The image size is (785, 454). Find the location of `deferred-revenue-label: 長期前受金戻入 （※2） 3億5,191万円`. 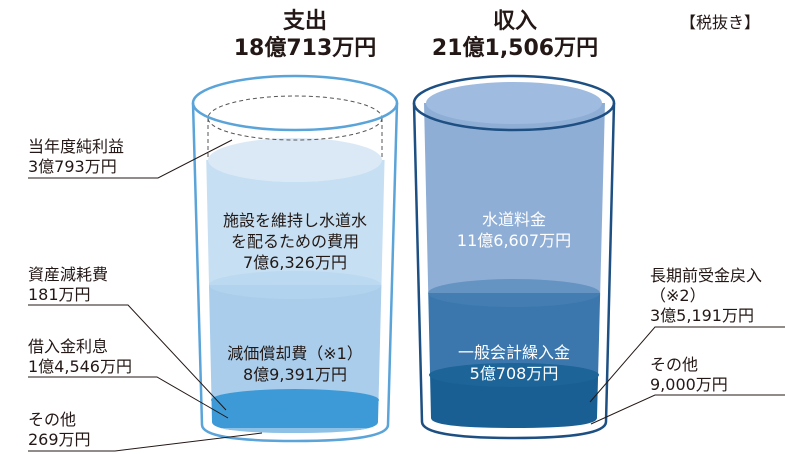

deferred-revenue-label: 長期前受金戻入 （※2） 3億5,191万円 is located at coordinates (706, 295).